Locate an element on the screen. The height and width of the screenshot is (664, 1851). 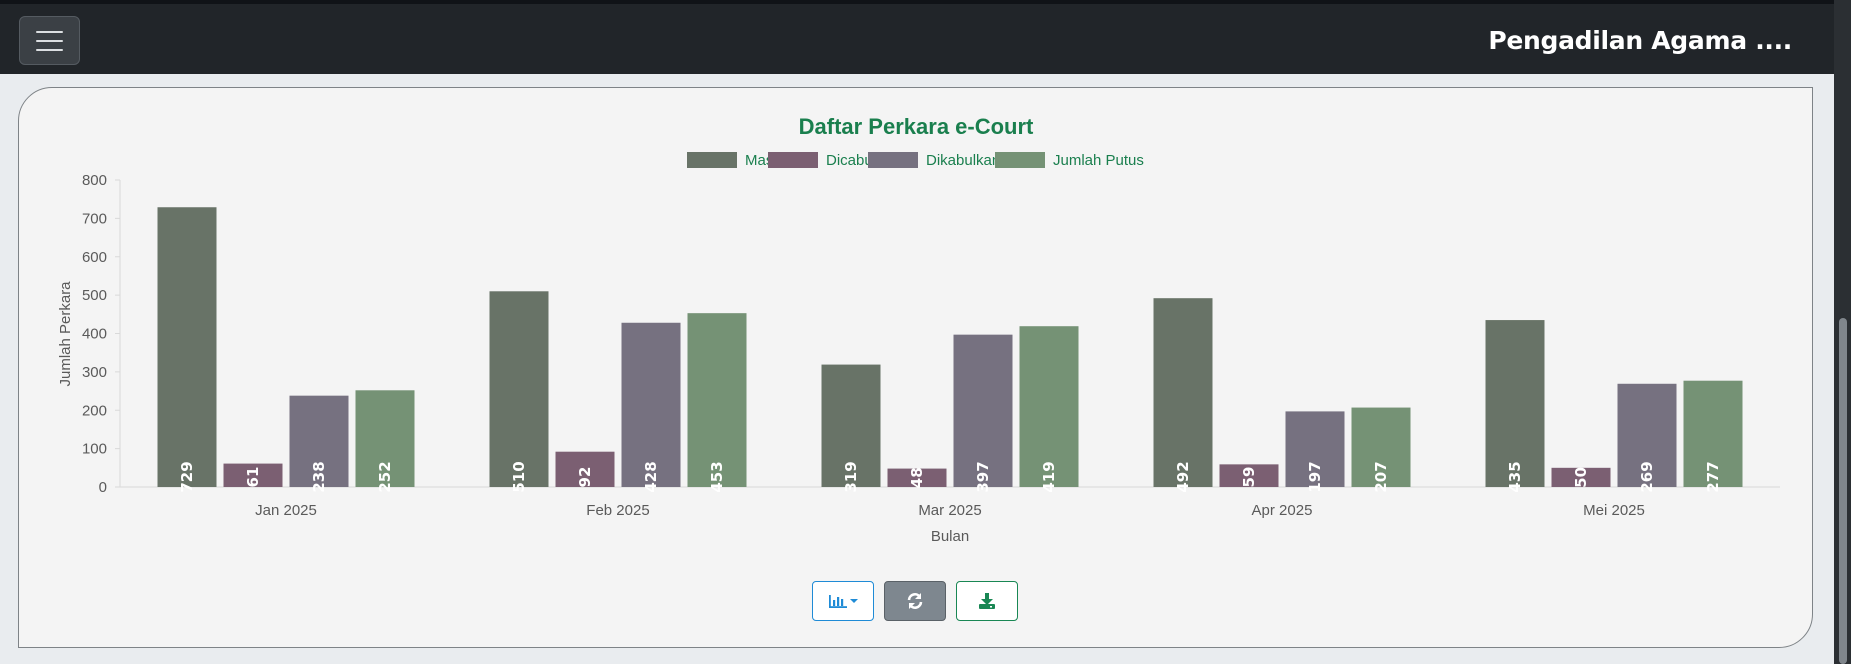
y-axis-title: Jumlah Perkara is located at coordinates (65, 334).